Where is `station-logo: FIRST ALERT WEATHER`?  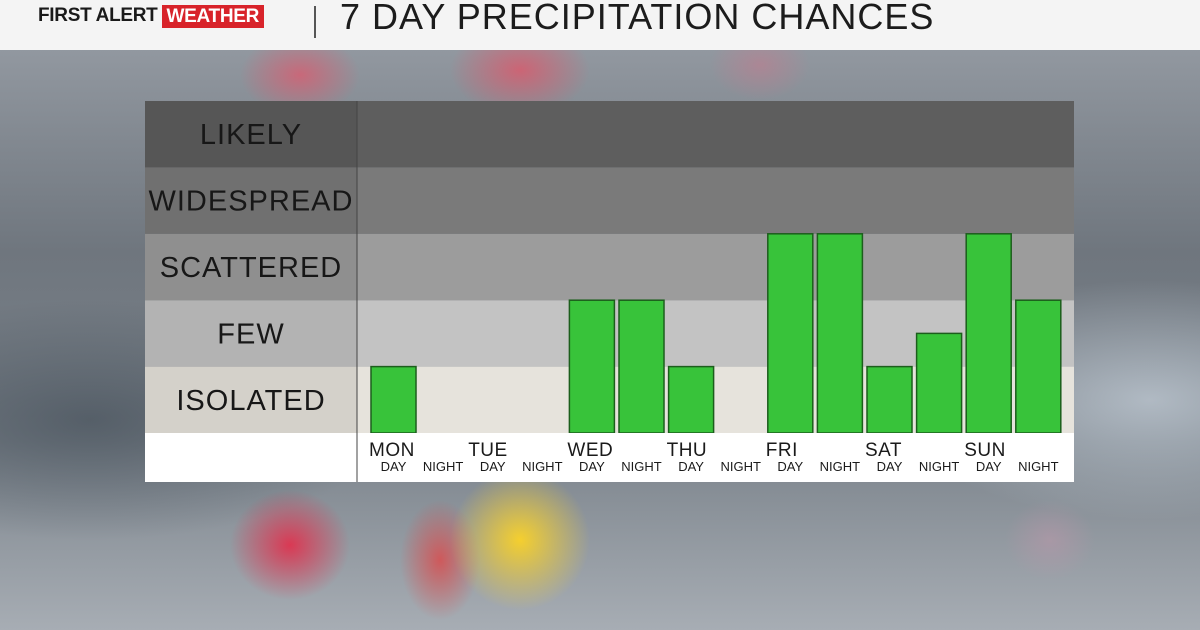
station-logo: FIRST ALERT WEATHER is located at coordinates (151, 16).